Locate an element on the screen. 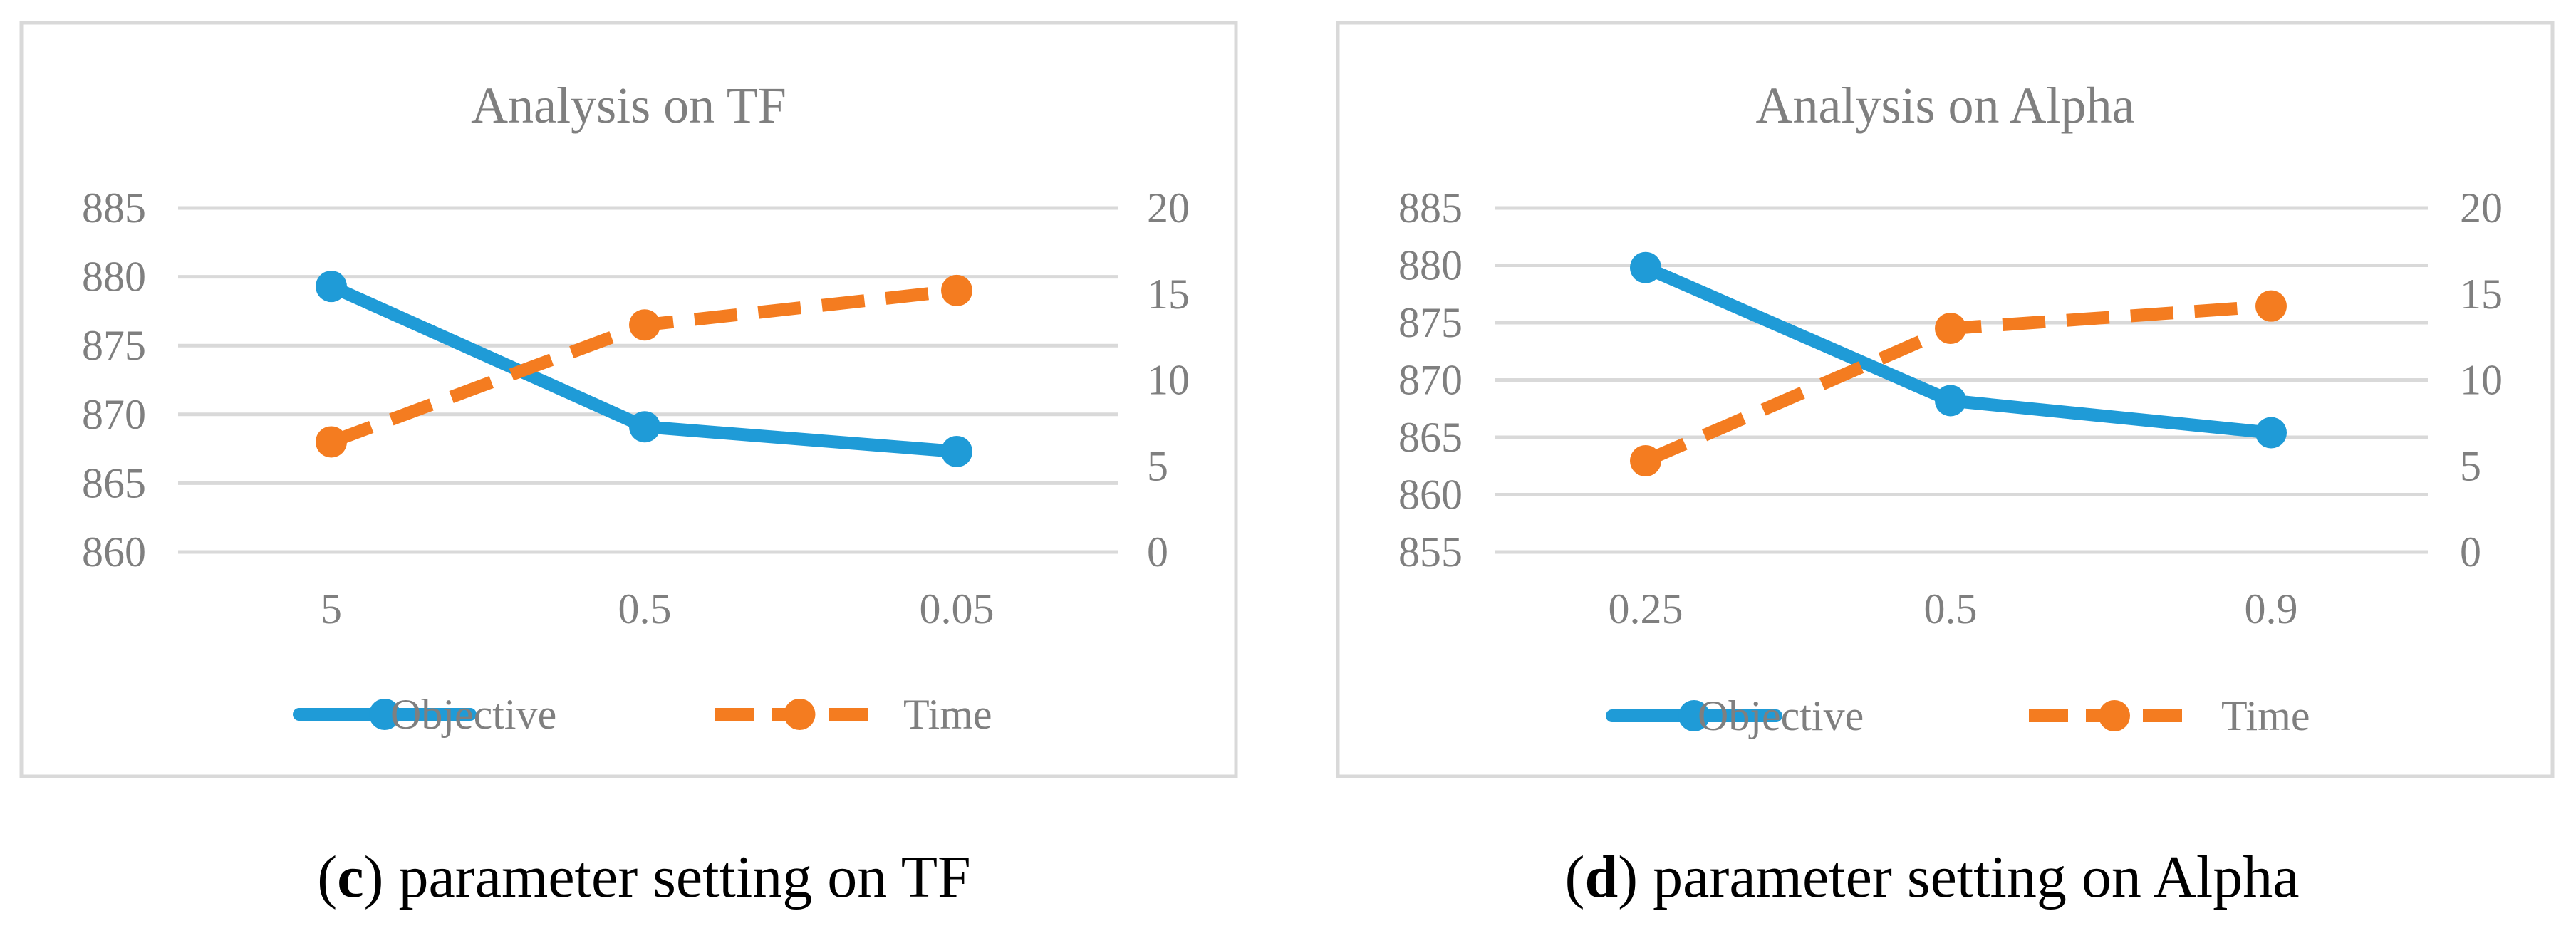 The height and width of the screenshot is (938, 2576). y-left-tick-label: 855 is located at coordinates (1430, 551).